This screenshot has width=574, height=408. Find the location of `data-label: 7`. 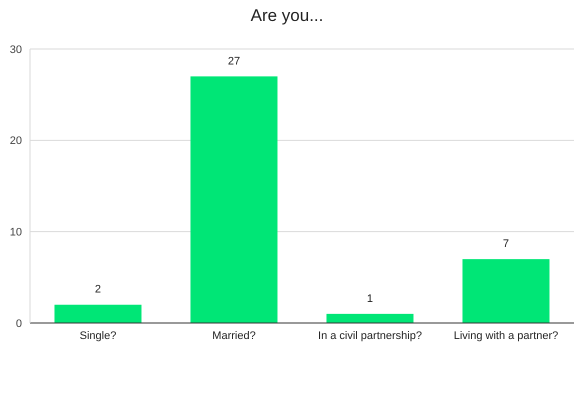

data-label: 7 is located at coordinates (506, 244).